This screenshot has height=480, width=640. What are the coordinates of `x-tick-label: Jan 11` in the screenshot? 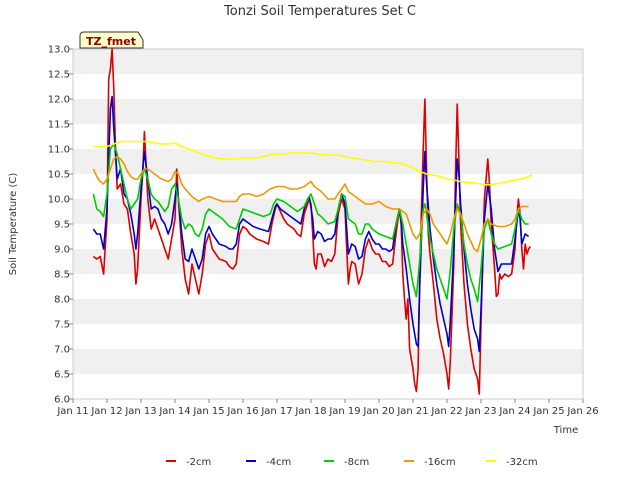 It's located at (72, 411).